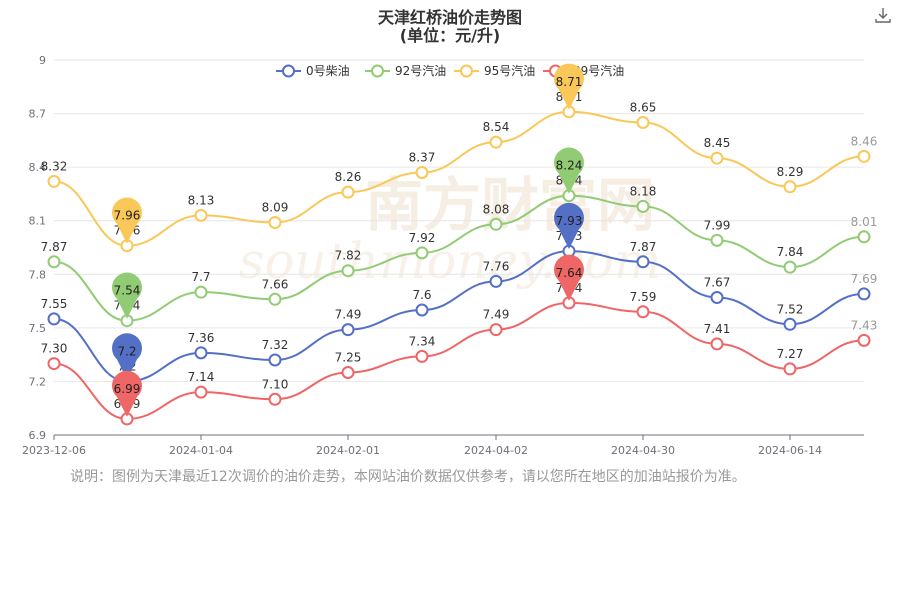  I want to click on x-tick-label: 2023-12-06, so click(54, 450).